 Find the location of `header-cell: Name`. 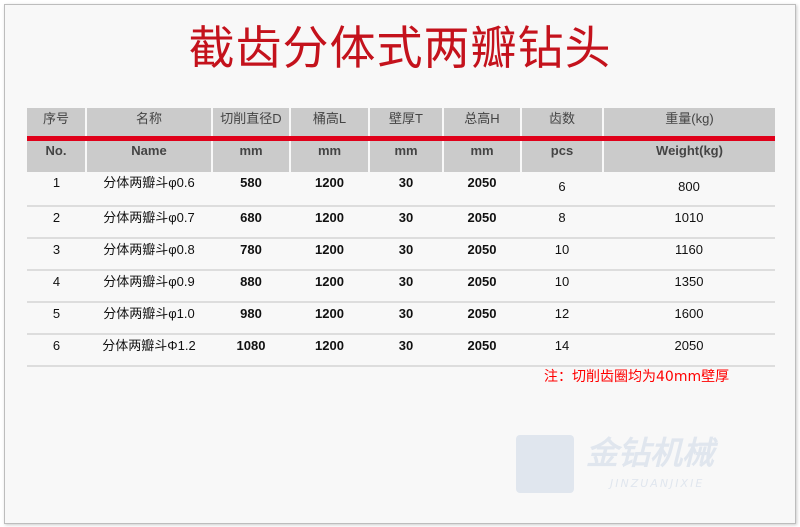

header-cell: Name is located at coordinates (148, 156).